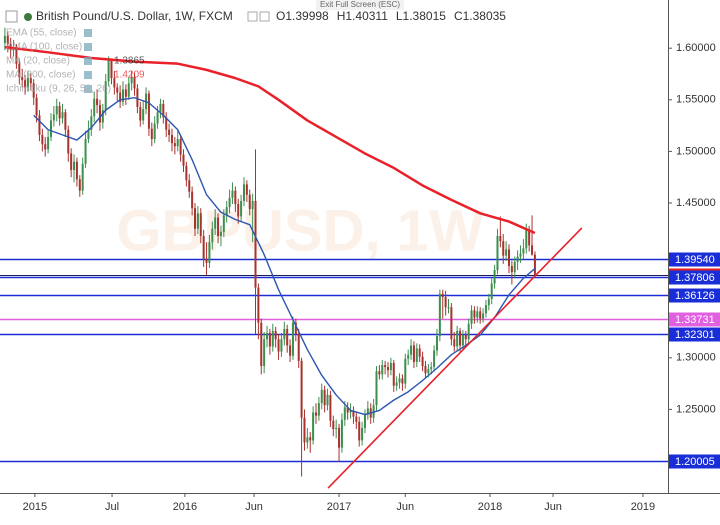 The image size is (720, 525). What do you see at coordinates (252, 16) in the screenshot?
I see `settings-icon` at bounding box center [252, 16].